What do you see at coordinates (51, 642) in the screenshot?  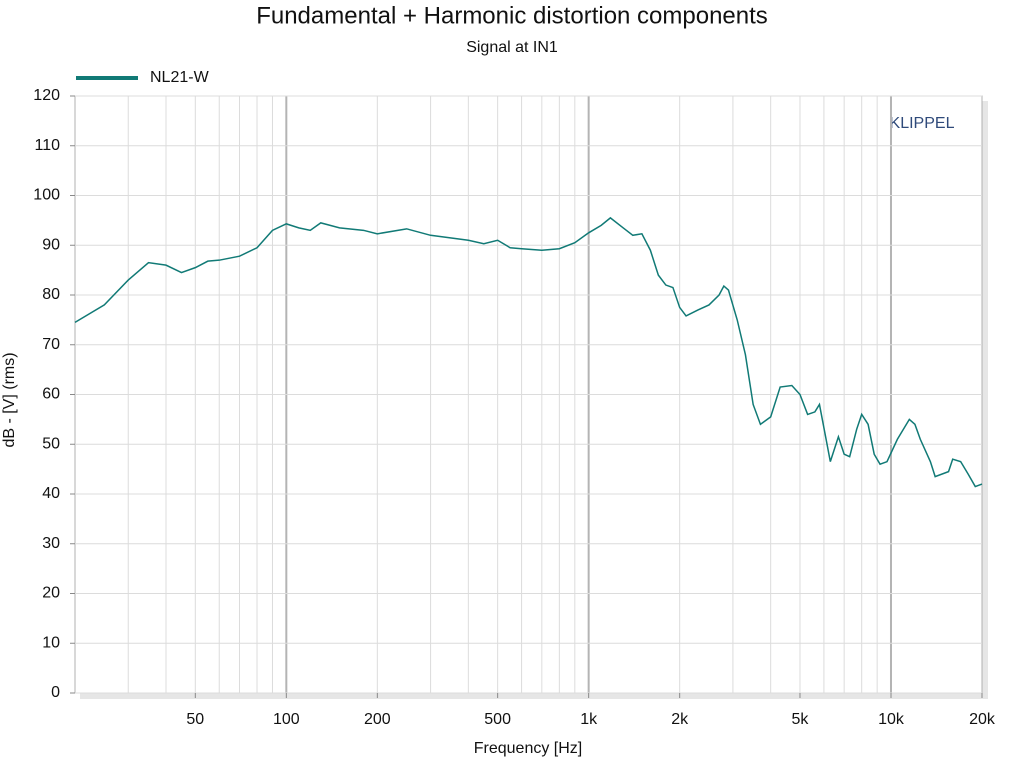 I see `y-tick-label: 10` at bounding box center [51, 642].